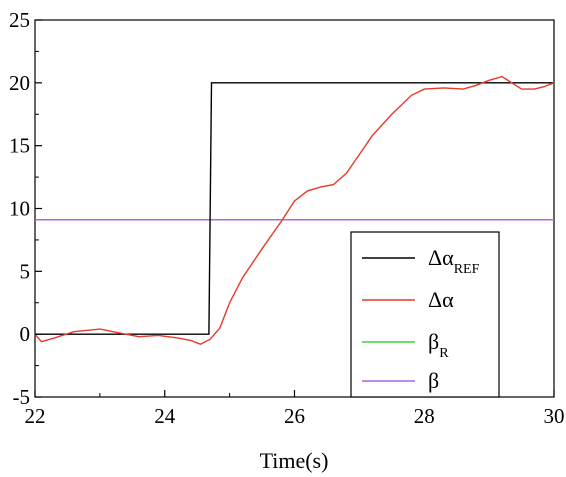 This screenshot has height=477, width=566. I want to click on legend-label-3: β, so click(433, 380).